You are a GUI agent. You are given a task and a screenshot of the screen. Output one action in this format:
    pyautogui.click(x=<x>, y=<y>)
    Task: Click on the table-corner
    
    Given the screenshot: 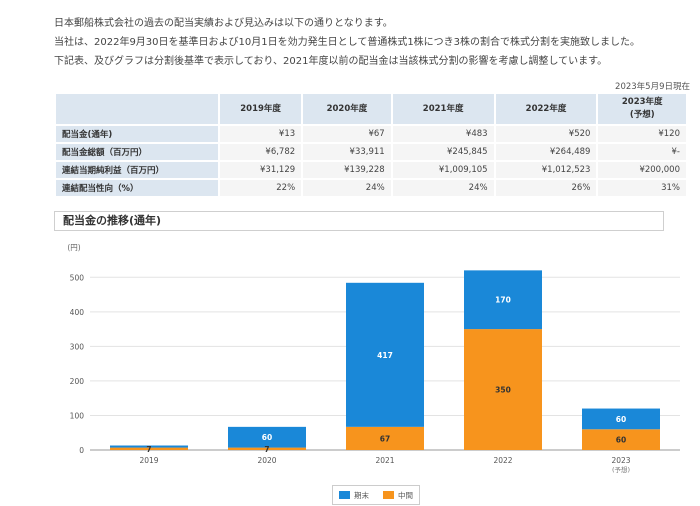 What is the action you would take?
    pyautogui.click(x=137, y=109)
    